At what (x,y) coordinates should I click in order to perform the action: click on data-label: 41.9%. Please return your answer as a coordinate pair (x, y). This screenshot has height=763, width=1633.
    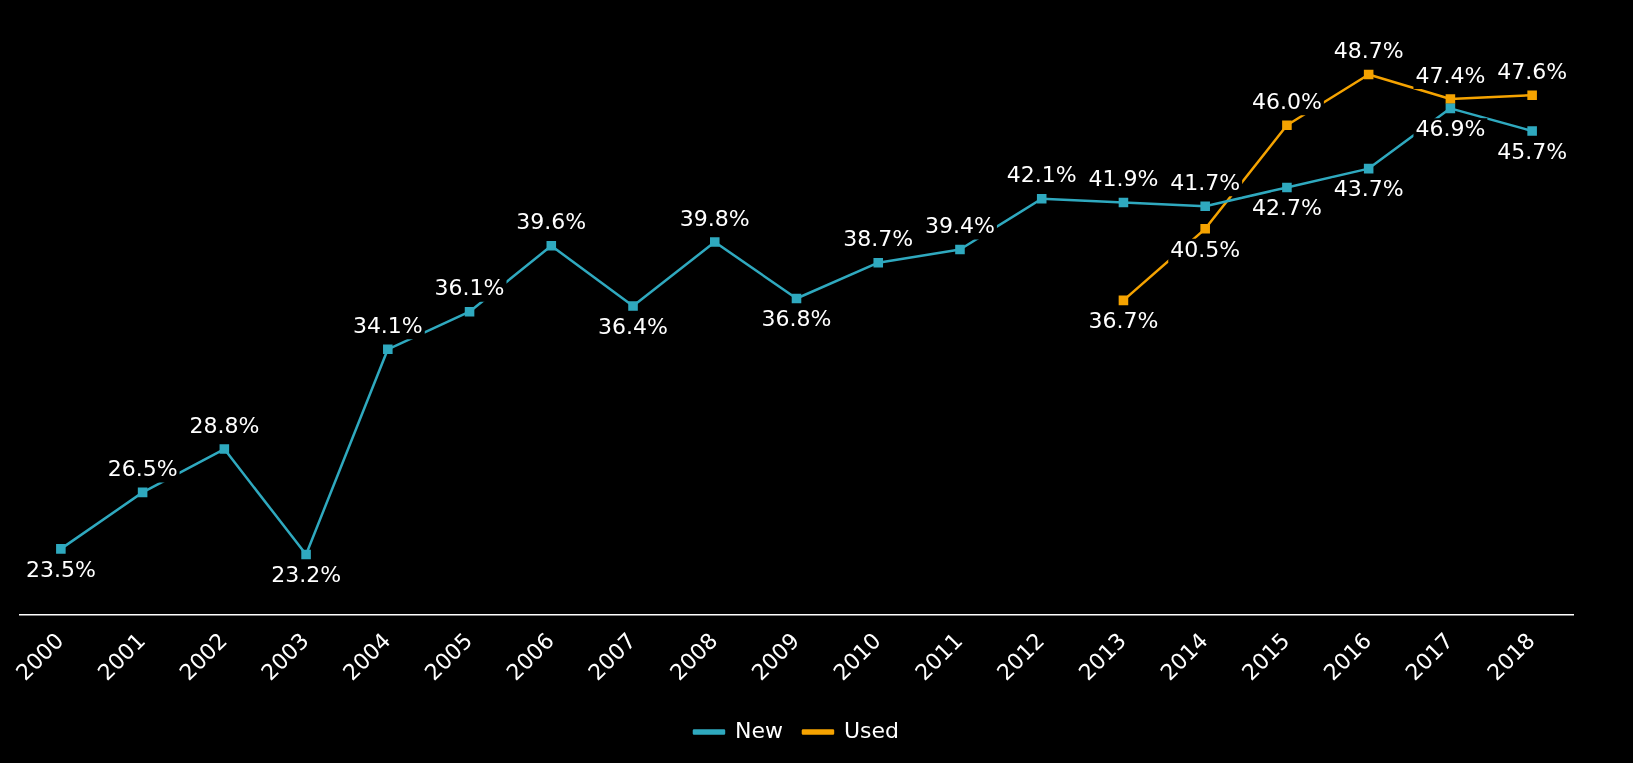
    Looking at the image, I should click on (1123, 179).